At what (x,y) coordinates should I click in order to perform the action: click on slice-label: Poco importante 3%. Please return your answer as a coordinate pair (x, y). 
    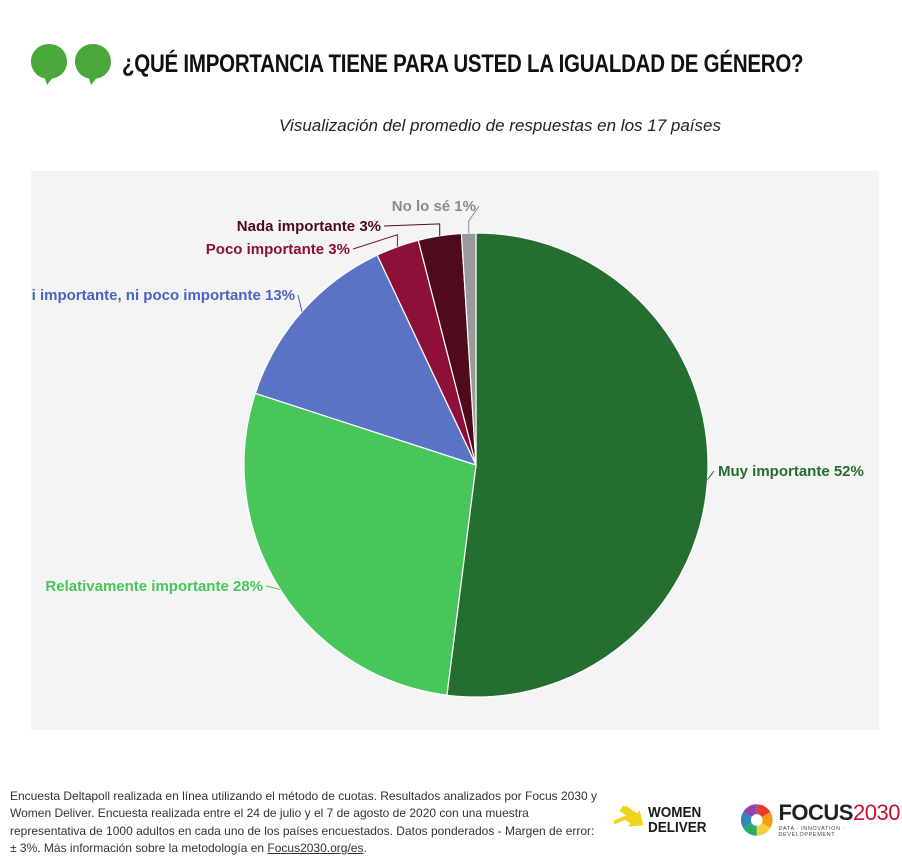
    Looking at the image, I should click on (278, 249).